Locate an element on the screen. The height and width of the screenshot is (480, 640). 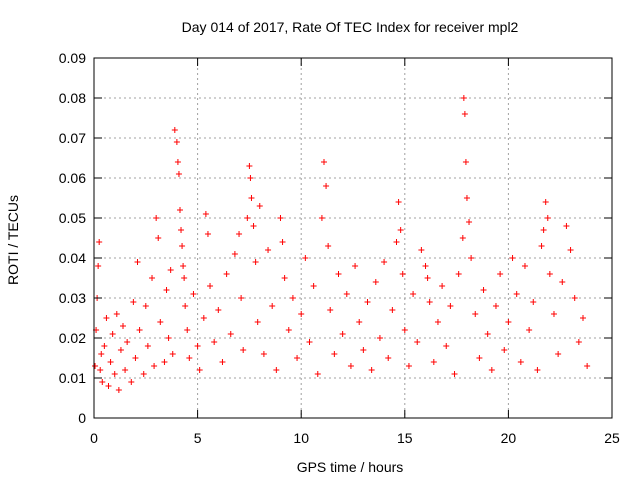
x-tick-label: 5 is located at coordinates (198, 438).